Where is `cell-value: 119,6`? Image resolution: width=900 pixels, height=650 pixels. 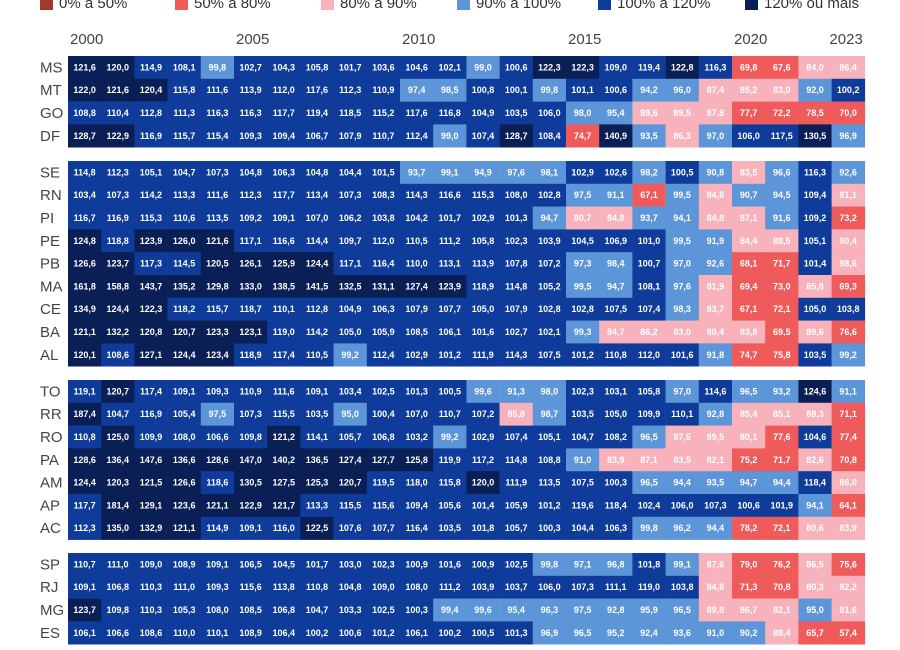 cell-value: 119,6 is located at coordinates (583, 505).